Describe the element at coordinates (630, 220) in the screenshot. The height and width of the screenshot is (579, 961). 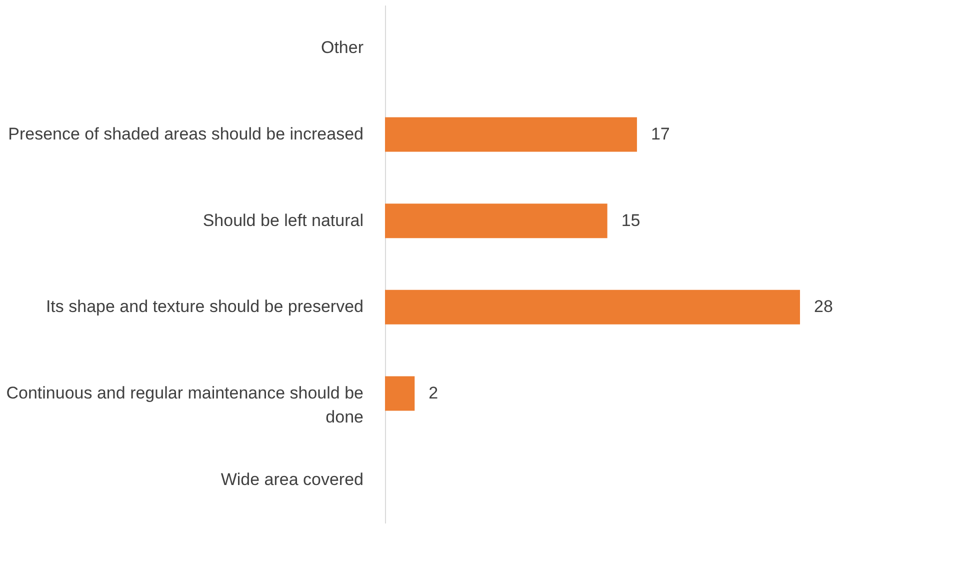
I see `data-label: 15` at that location.